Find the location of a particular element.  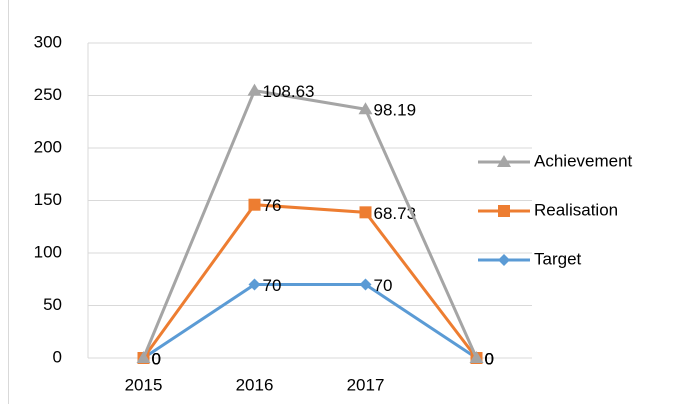

legend-label: Realisation is located at coordinates (576, 209).